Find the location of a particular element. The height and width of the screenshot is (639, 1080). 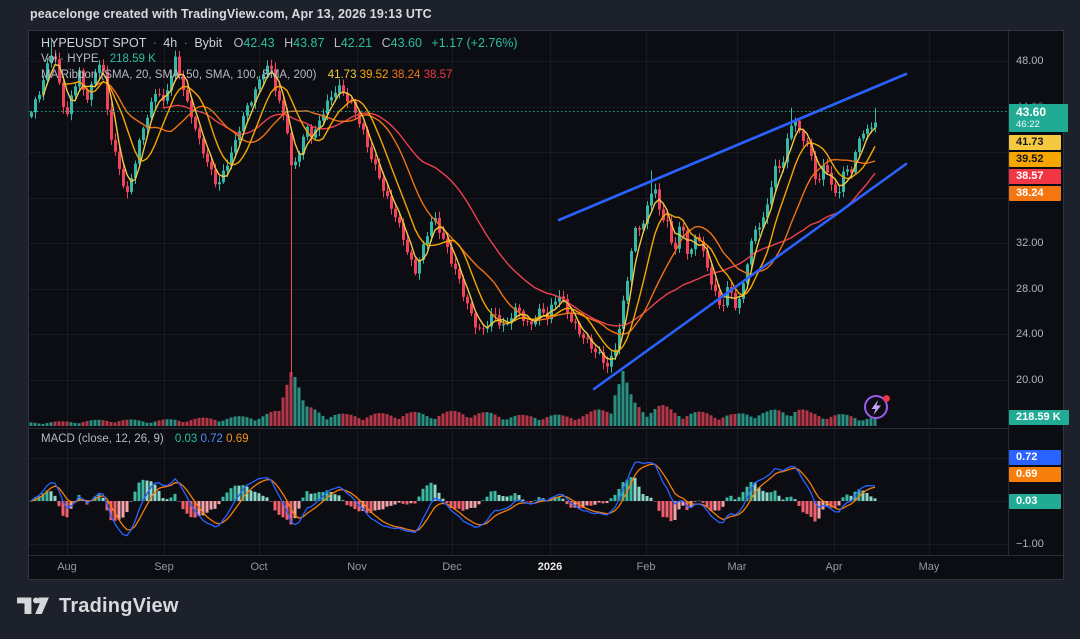

close-label: C is located at coordinates (386, 43).